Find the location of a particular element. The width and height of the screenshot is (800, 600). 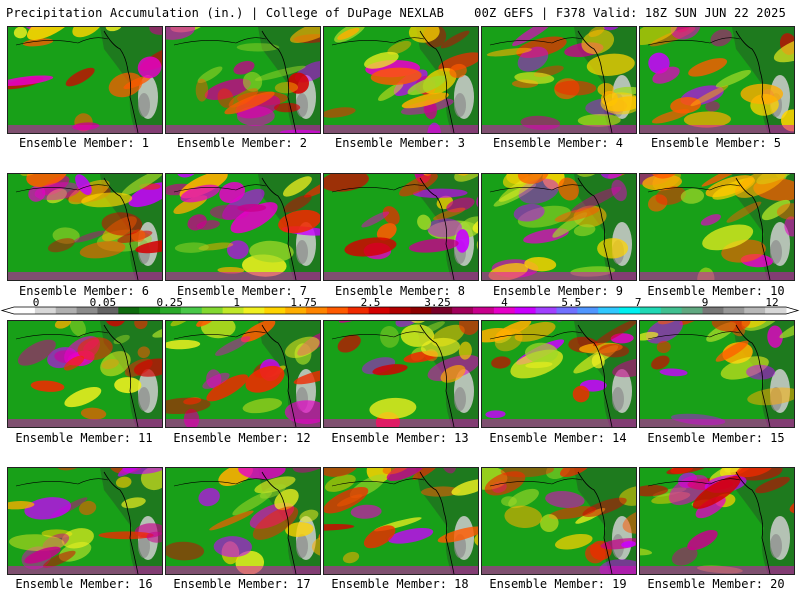

member-caption: Ensemble Member: 2 is located at coordinates (242, 143).